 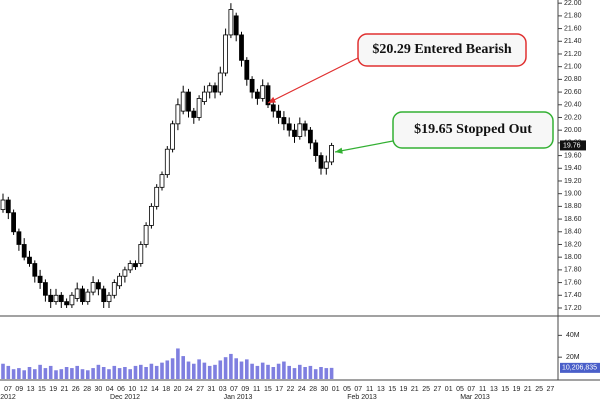 What do you see at coordinates (539, 389) in the screenshot?
I see `x-tick-label: 25` at bounding box center [539, 389].